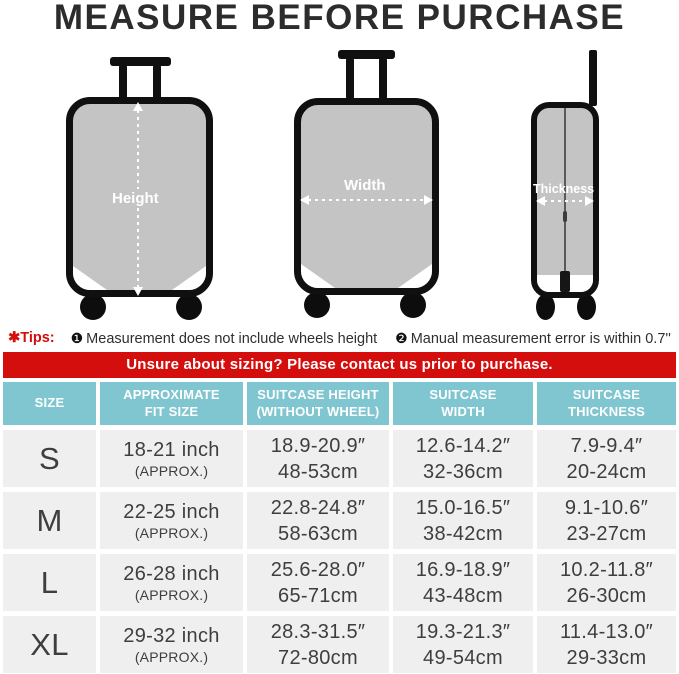 Image resolution: width=679 pixels, height=674 pixels. I want to click on thickness-arrow, so click(565, 201).